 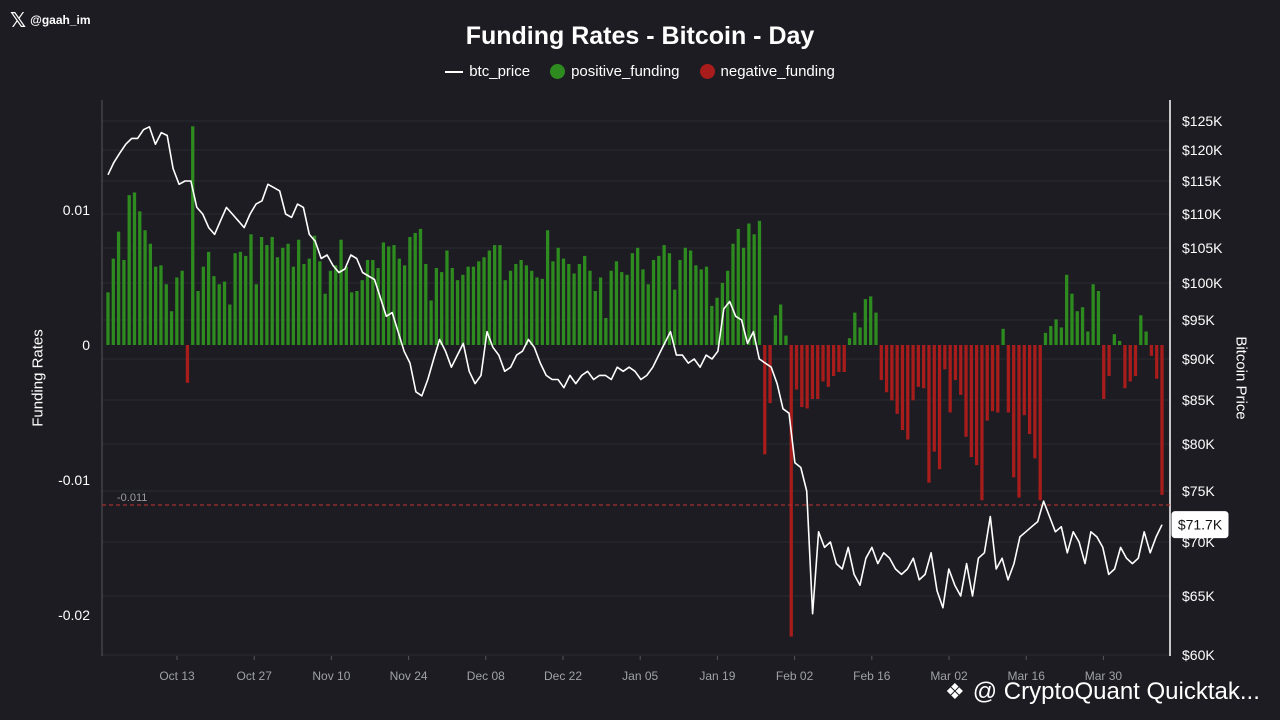 I want to click on left-tick-label: -0.02, so click(x=74, y=615).